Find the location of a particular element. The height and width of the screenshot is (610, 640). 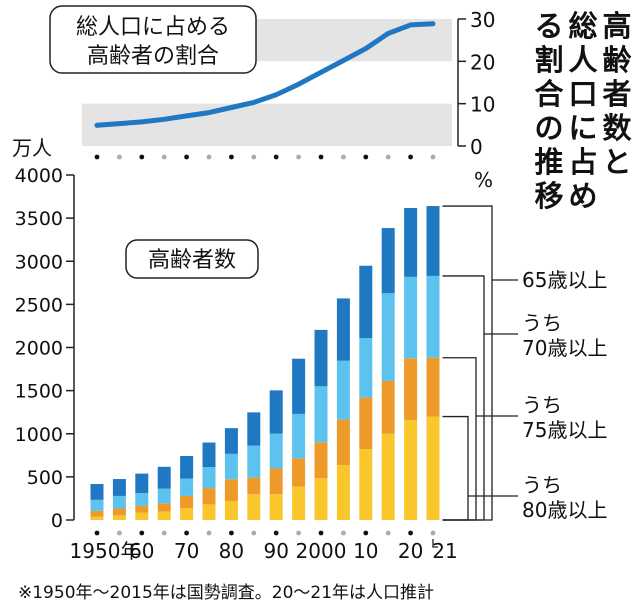

main-title-char: 数 is located at coordinates (617, 128).